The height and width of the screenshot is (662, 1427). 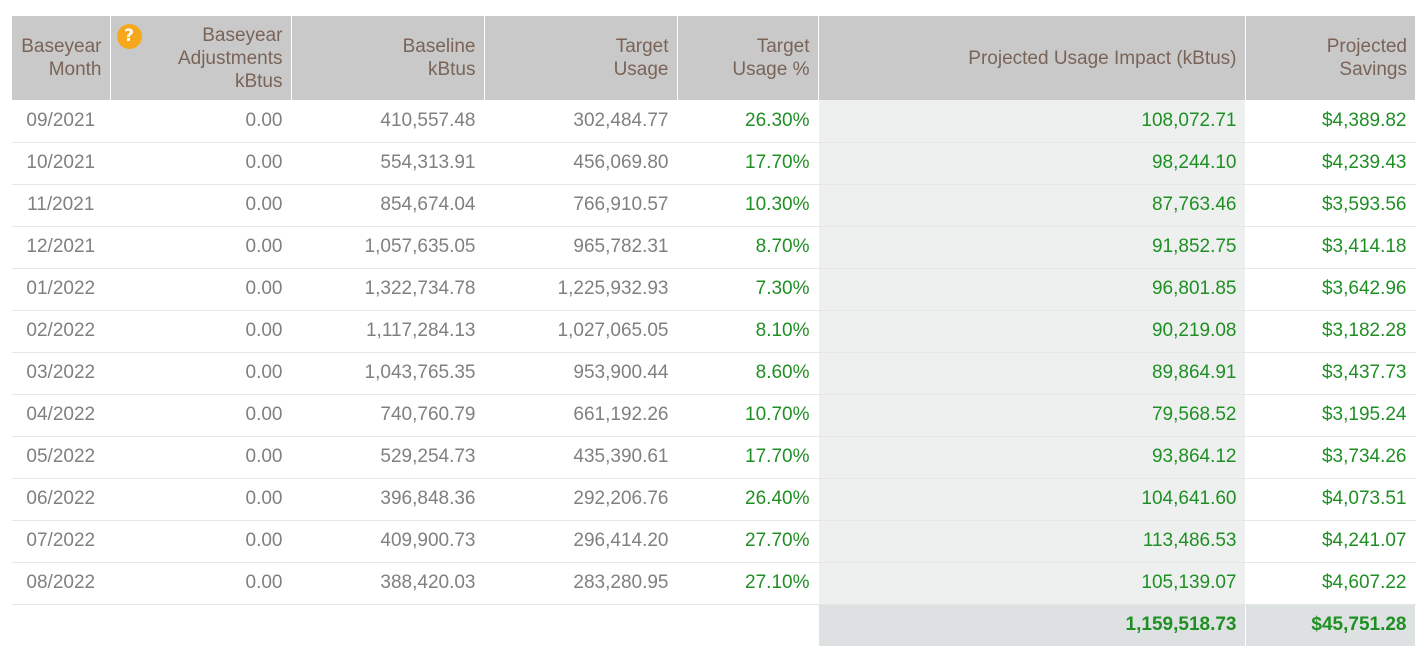 I want to click on cell-month: 09/2021, so click(x=61, y=121).